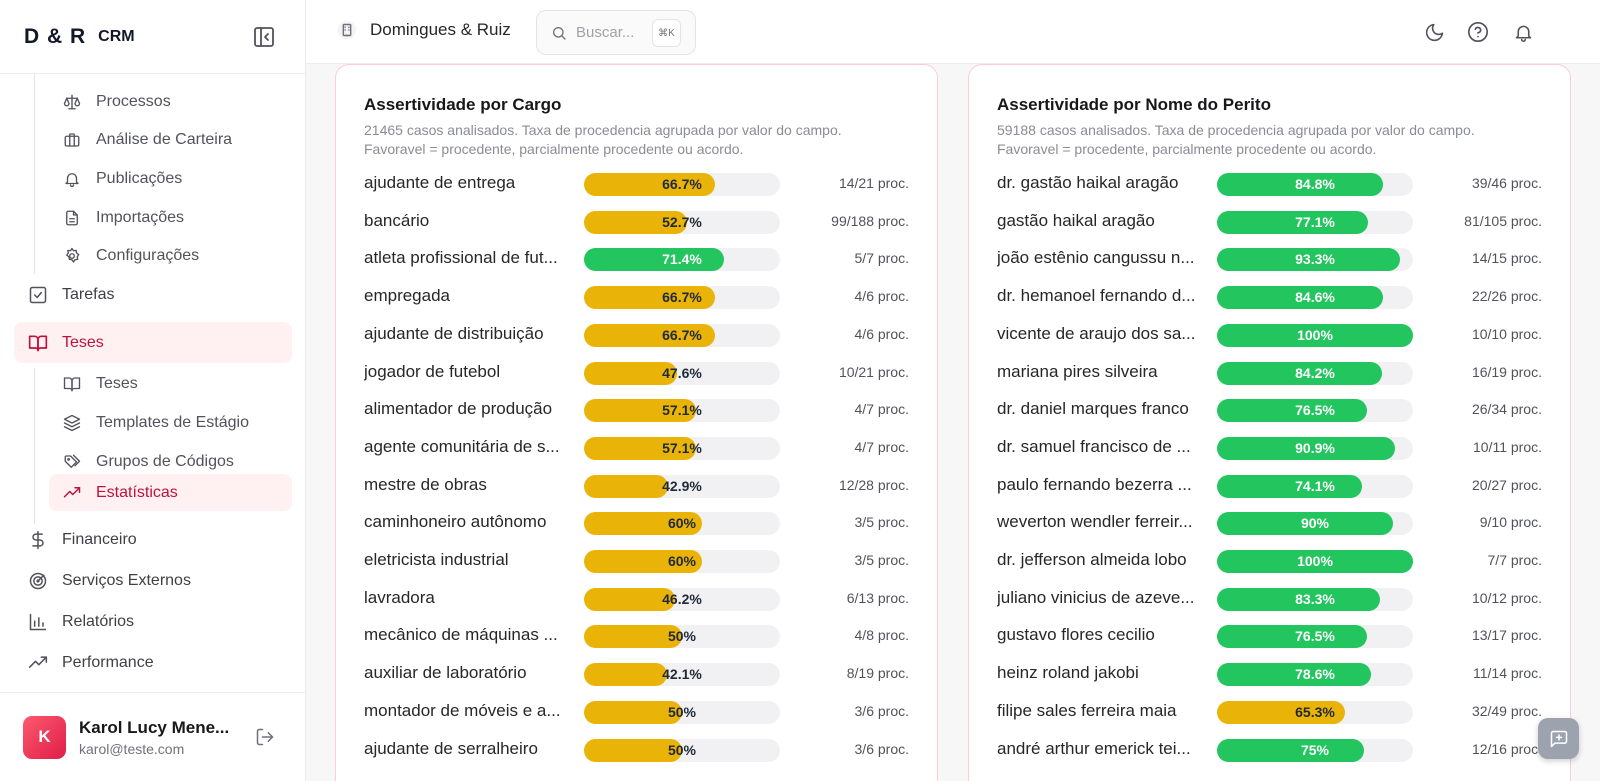 The image size is (1600, 781). I want to click on stat-count: 14/21 proc., so click(873, 183).